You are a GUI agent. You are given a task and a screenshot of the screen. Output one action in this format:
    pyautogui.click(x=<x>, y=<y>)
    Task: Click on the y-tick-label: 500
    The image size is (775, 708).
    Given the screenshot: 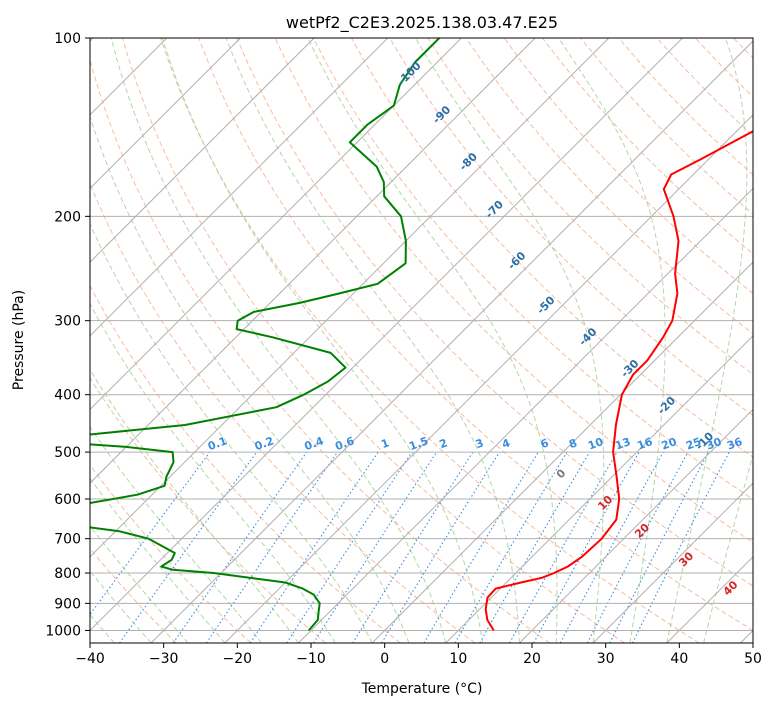 What is the action you would take?
    pyautogui.click(x=67, y=453)
    